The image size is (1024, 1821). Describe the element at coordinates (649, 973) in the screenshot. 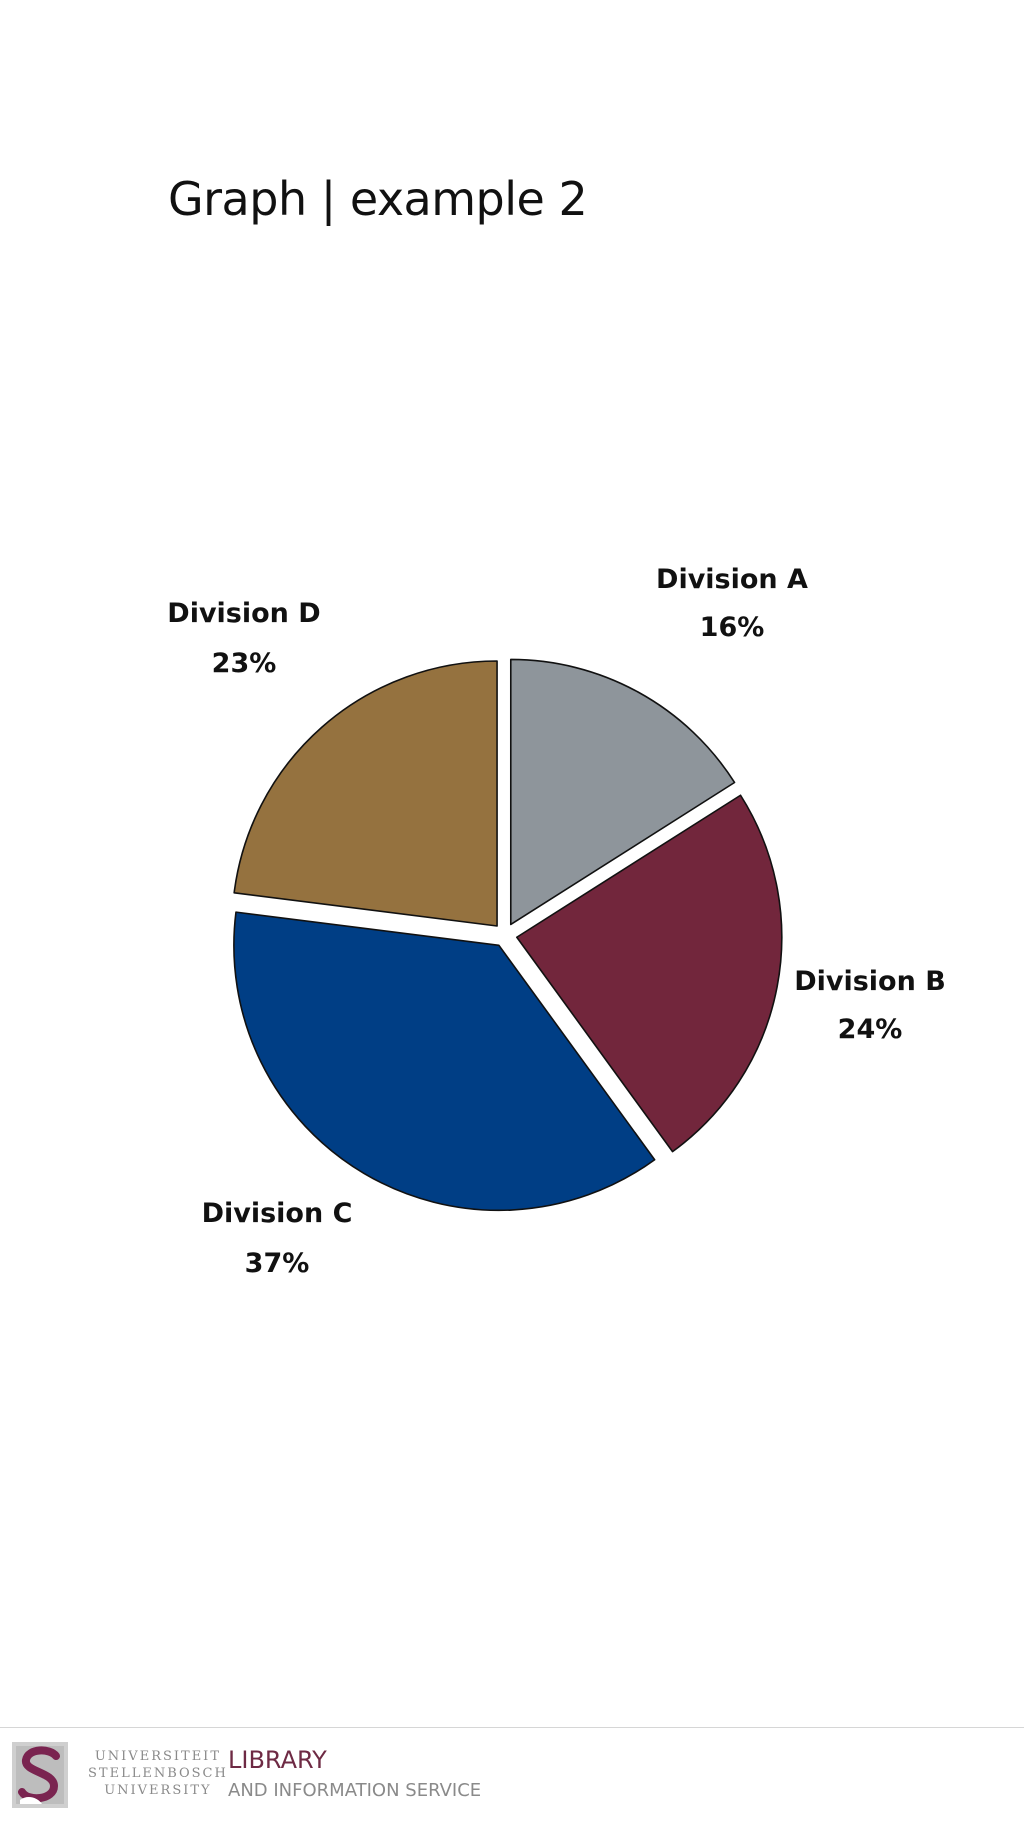

I see `pie-slice-division-b` at that location.